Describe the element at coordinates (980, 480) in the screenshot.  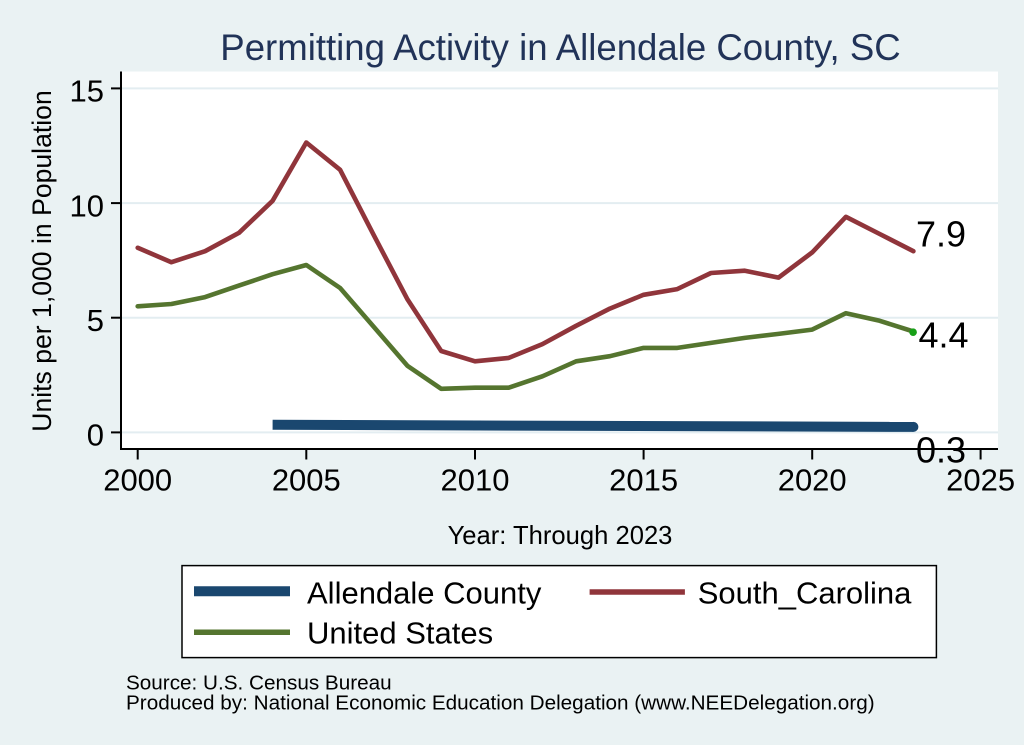
I see `svg-text: 2025` at that location.